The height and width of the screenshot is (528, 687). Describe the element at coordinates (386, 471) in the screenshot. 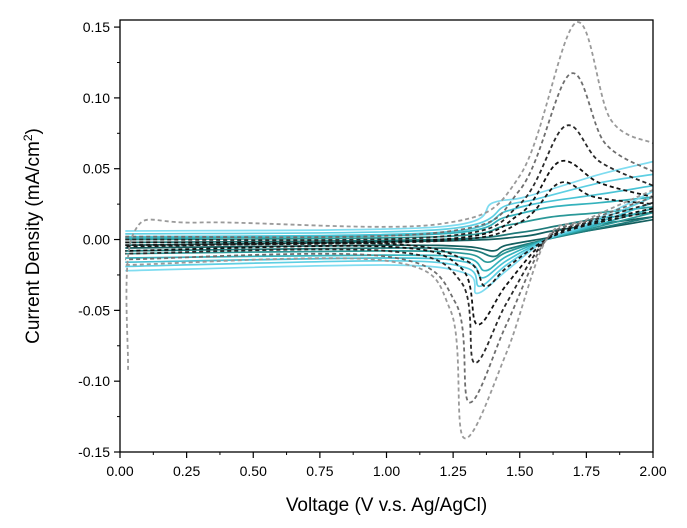

I see `x-tick-label: 1.00` at that location.